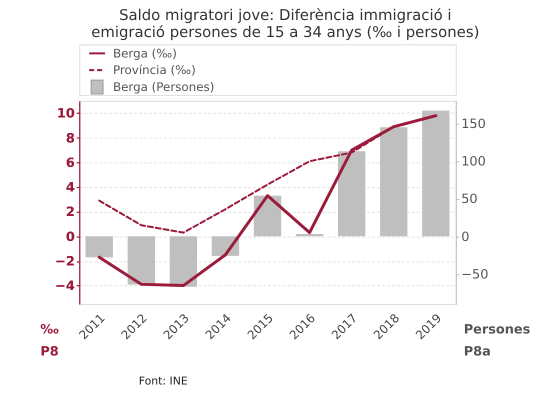 This screenshot has height=419, width=541. Describe the element at coordinates (163, 87) in the screenshot. I see `legend-label: Berga (Persones)` at that location.